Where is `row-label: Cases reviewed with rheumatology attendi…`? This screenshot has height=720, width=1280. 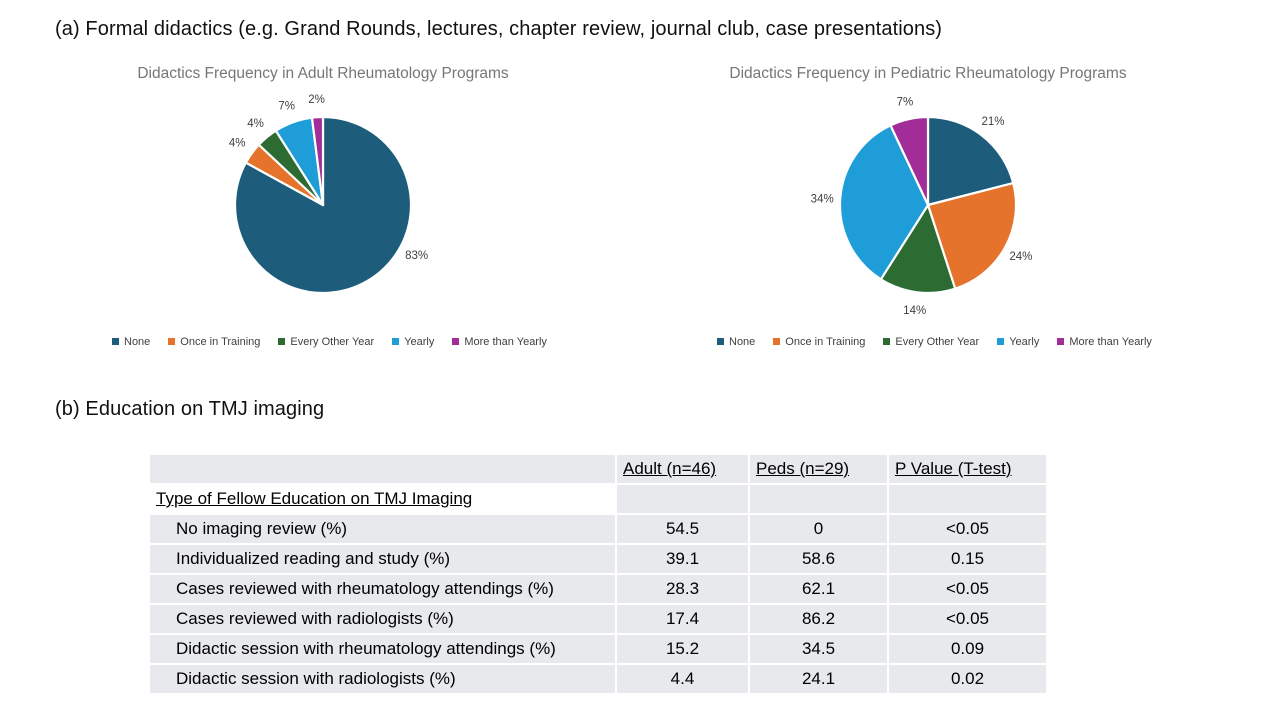 row-label: Cases reviewed with rheumatology attendi… is located at coordinates (382, 589).